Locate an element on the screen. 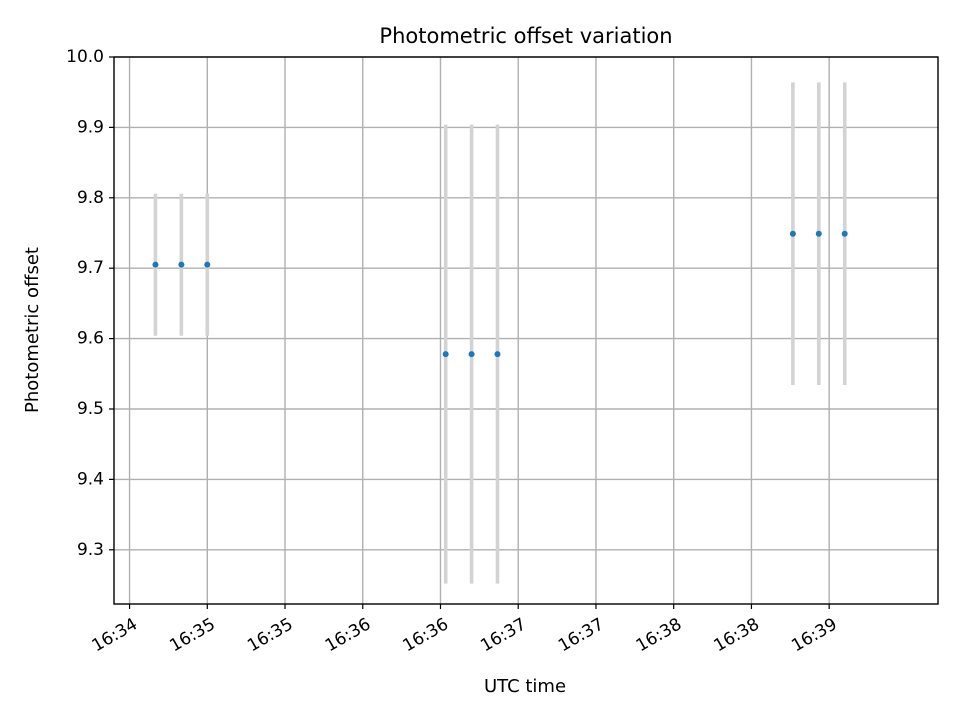 This screenshot has width=960, height=720. y-tick-label: 9.4 is located at coordinates (90, 479).